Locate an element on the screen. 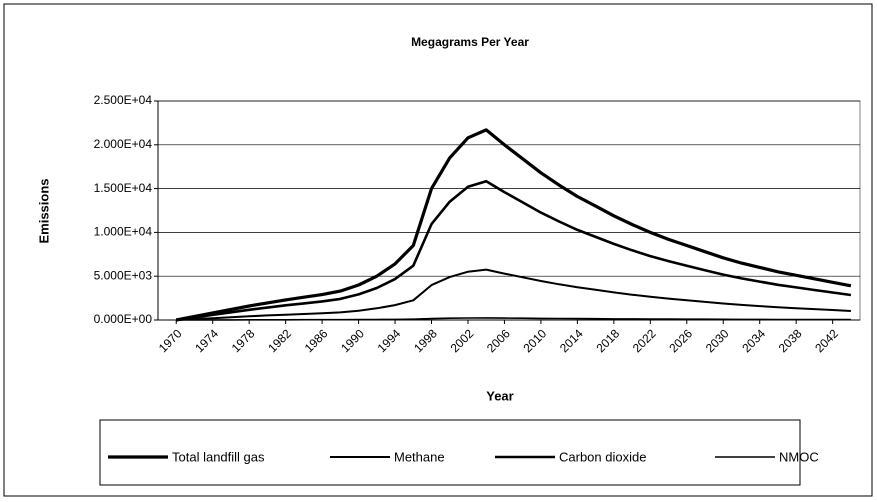 The height and width of the screenshot is (502, 877). legend-box is located at coordinates (450, 452).